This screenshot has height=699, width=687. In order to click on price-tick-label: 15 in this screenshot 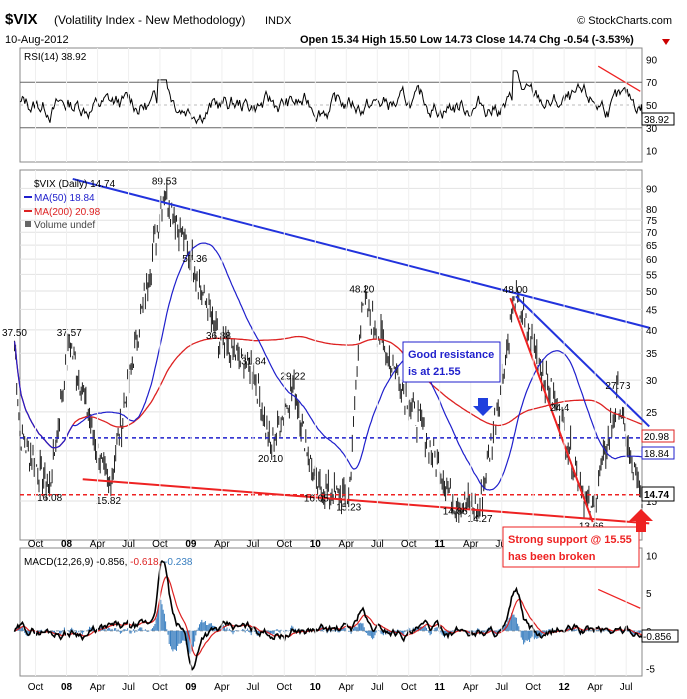, I will do `click(652, 502)`.